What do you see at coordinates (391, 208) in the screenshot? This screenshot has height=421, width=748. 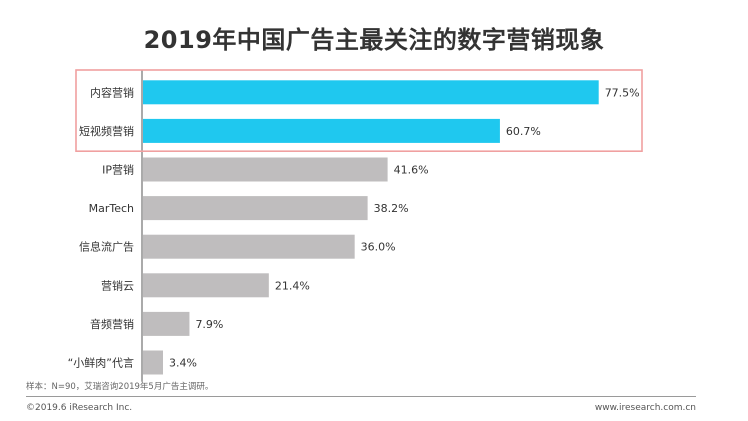 I see `value-label-3: 38.2%` at bounding box center [391, 208].